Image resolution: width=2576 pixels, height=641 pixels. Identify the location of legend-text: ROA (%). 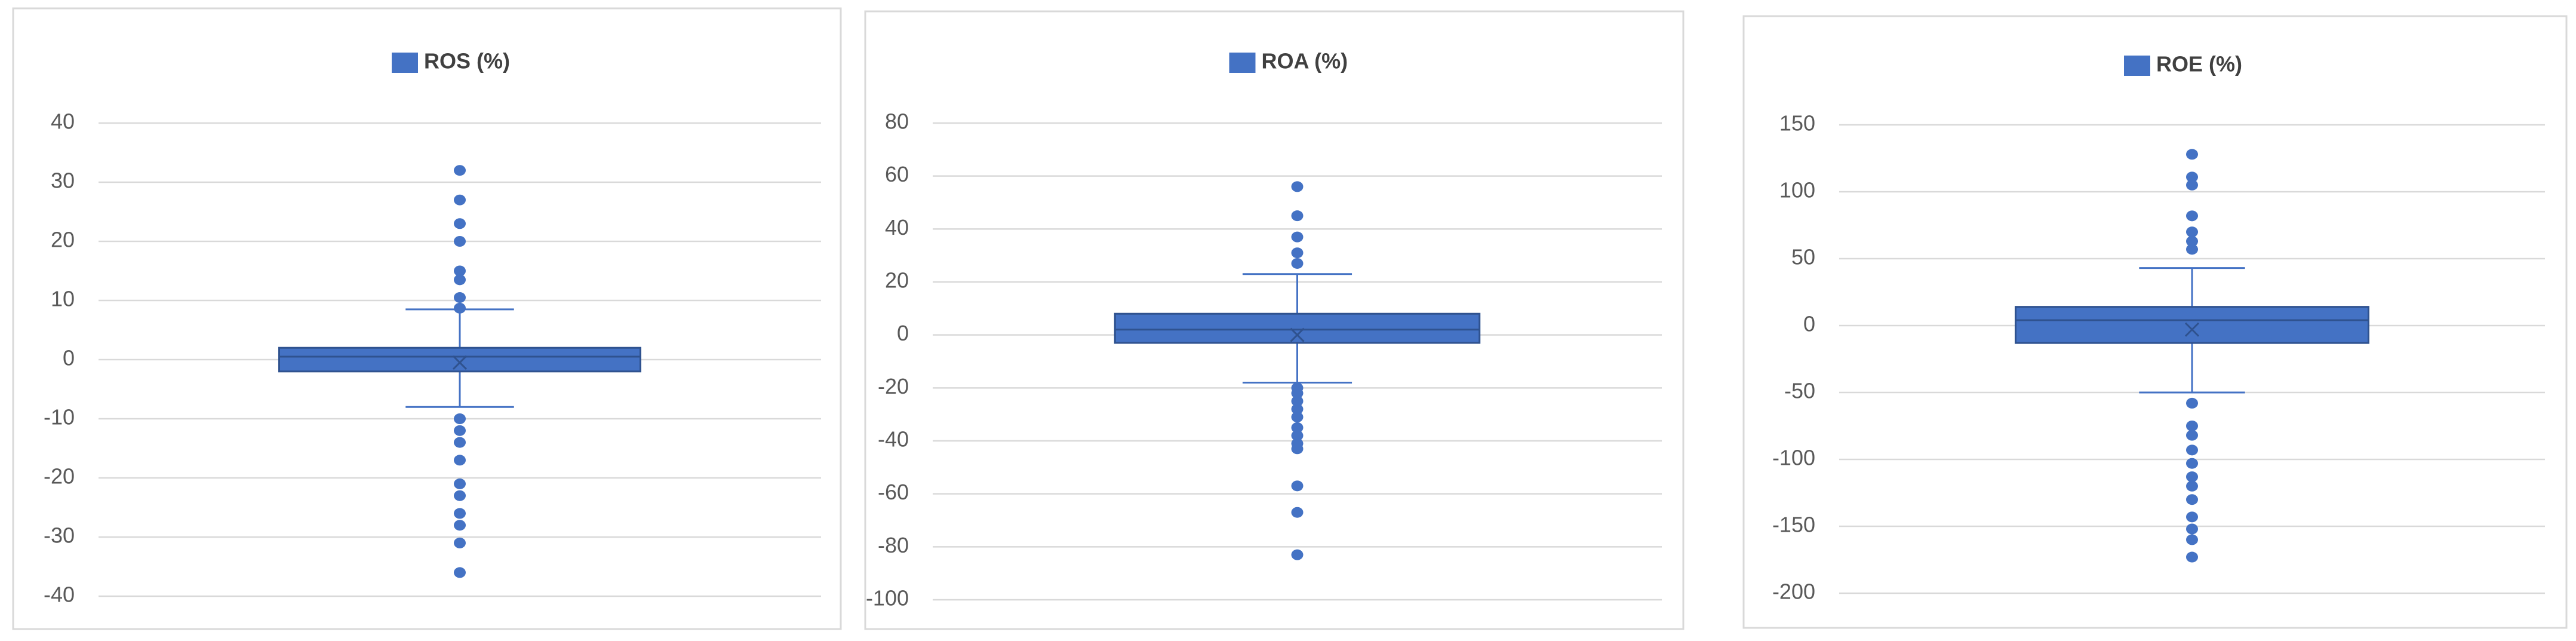
(1305, 61).